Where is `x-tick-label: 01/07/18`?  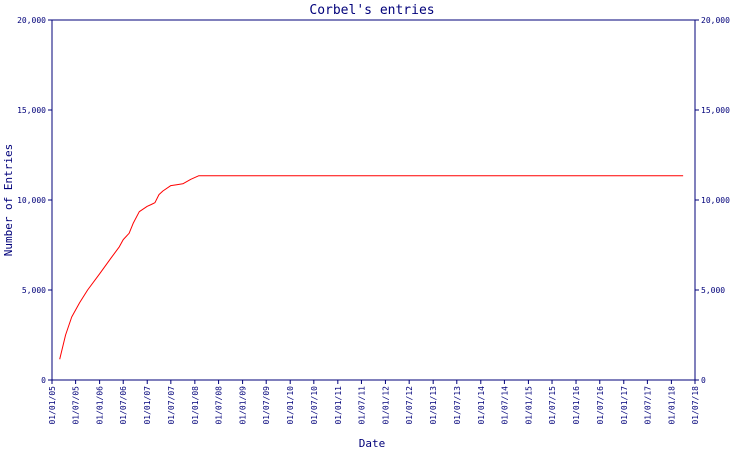 x-tick-label: 01/07/18 is located at coordinates (695, 405).